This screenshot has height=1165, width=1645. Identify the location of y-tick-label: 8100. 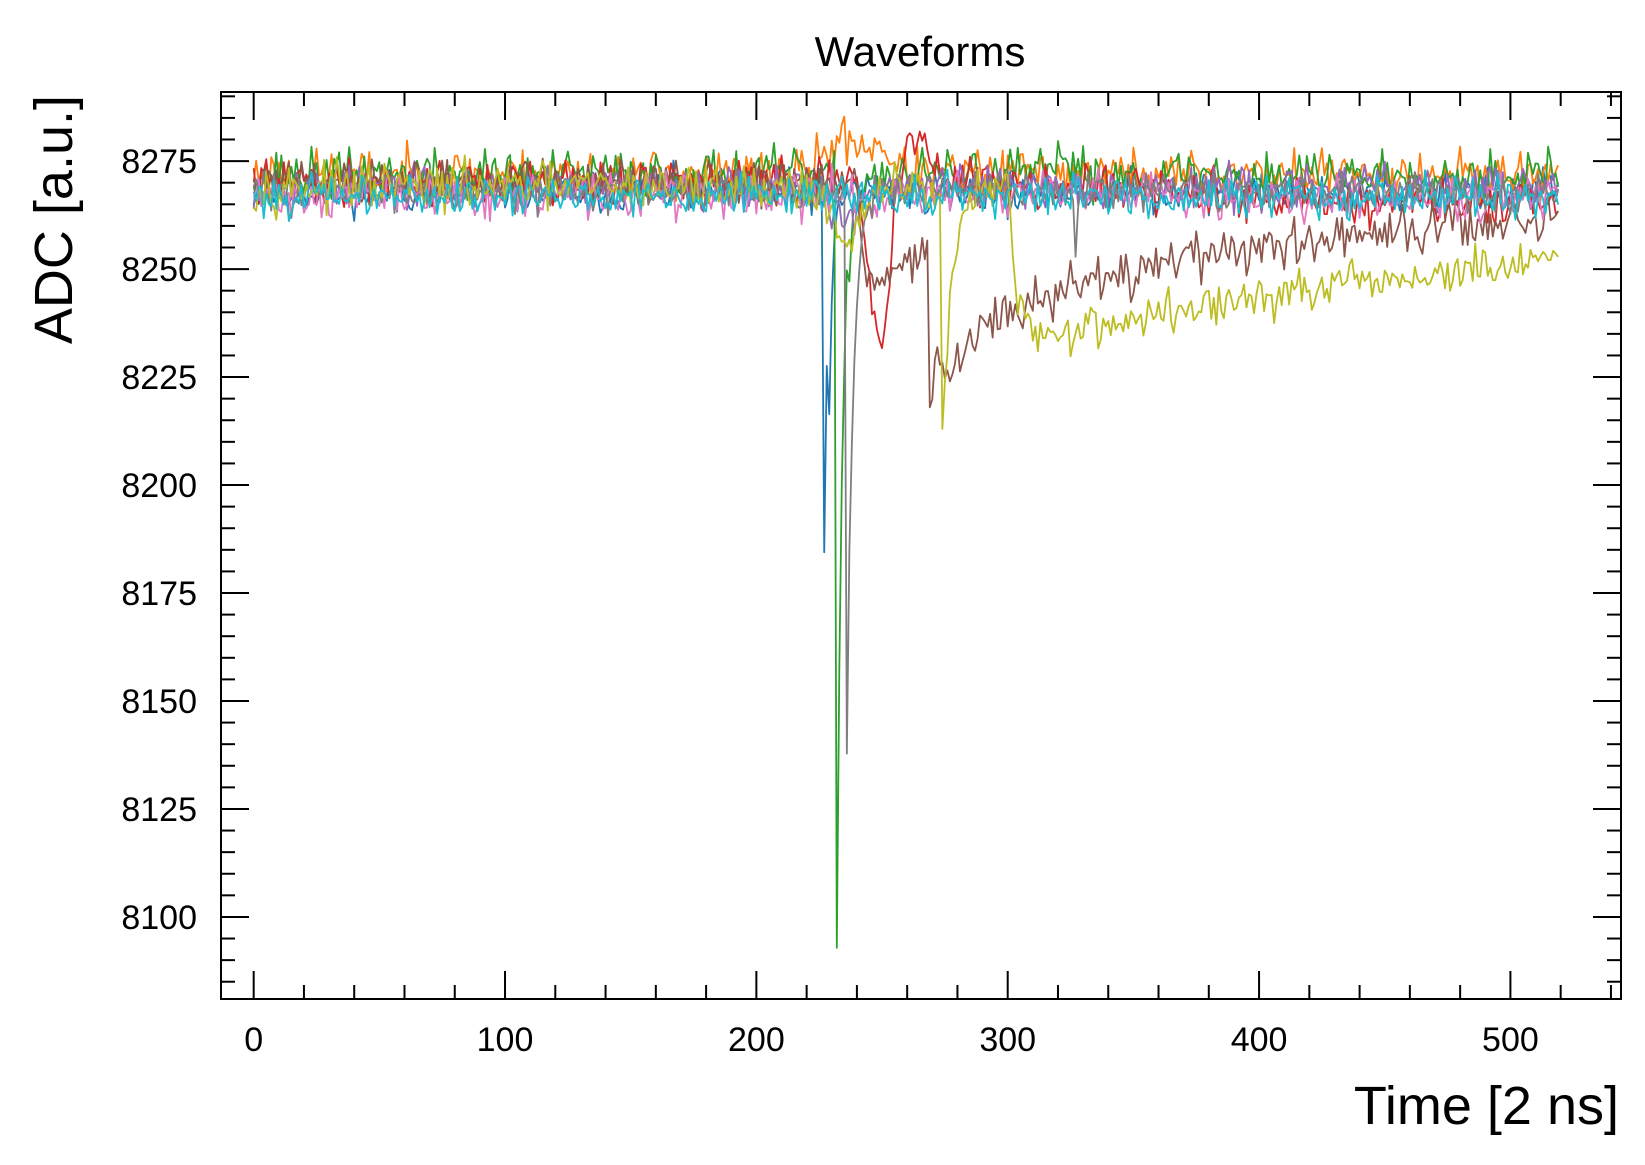
(159, 918).